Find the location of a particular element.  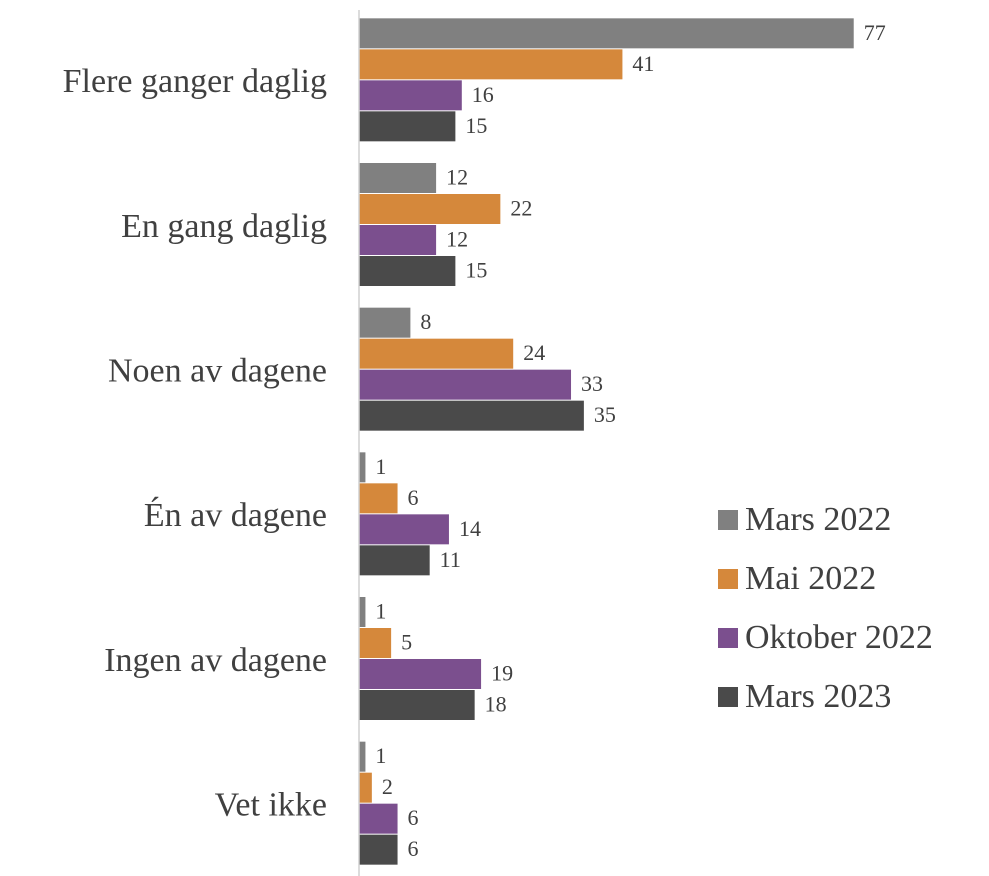

category-label: Én av dagene is located at coordinates (235, 515).